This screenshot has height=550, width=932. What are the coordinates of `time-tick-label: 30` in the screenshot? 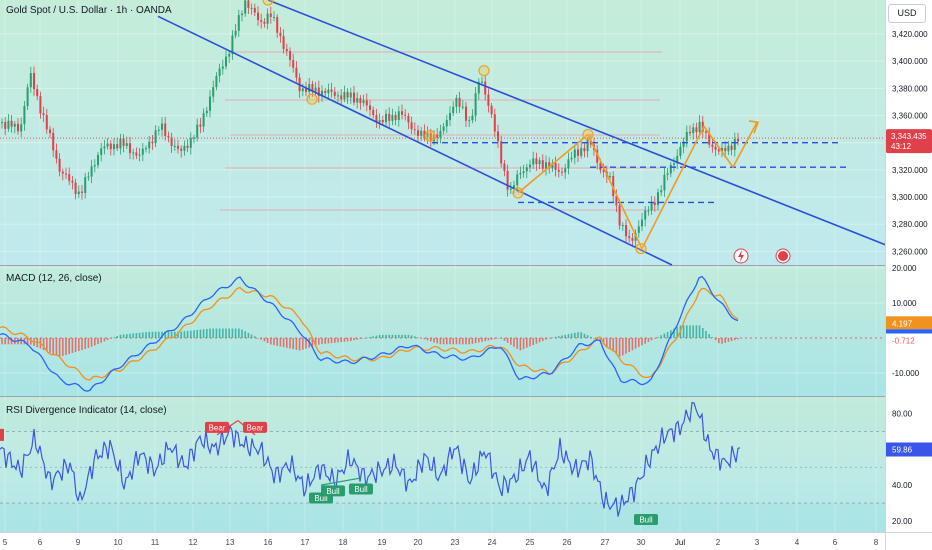 It's located at (641, 542).